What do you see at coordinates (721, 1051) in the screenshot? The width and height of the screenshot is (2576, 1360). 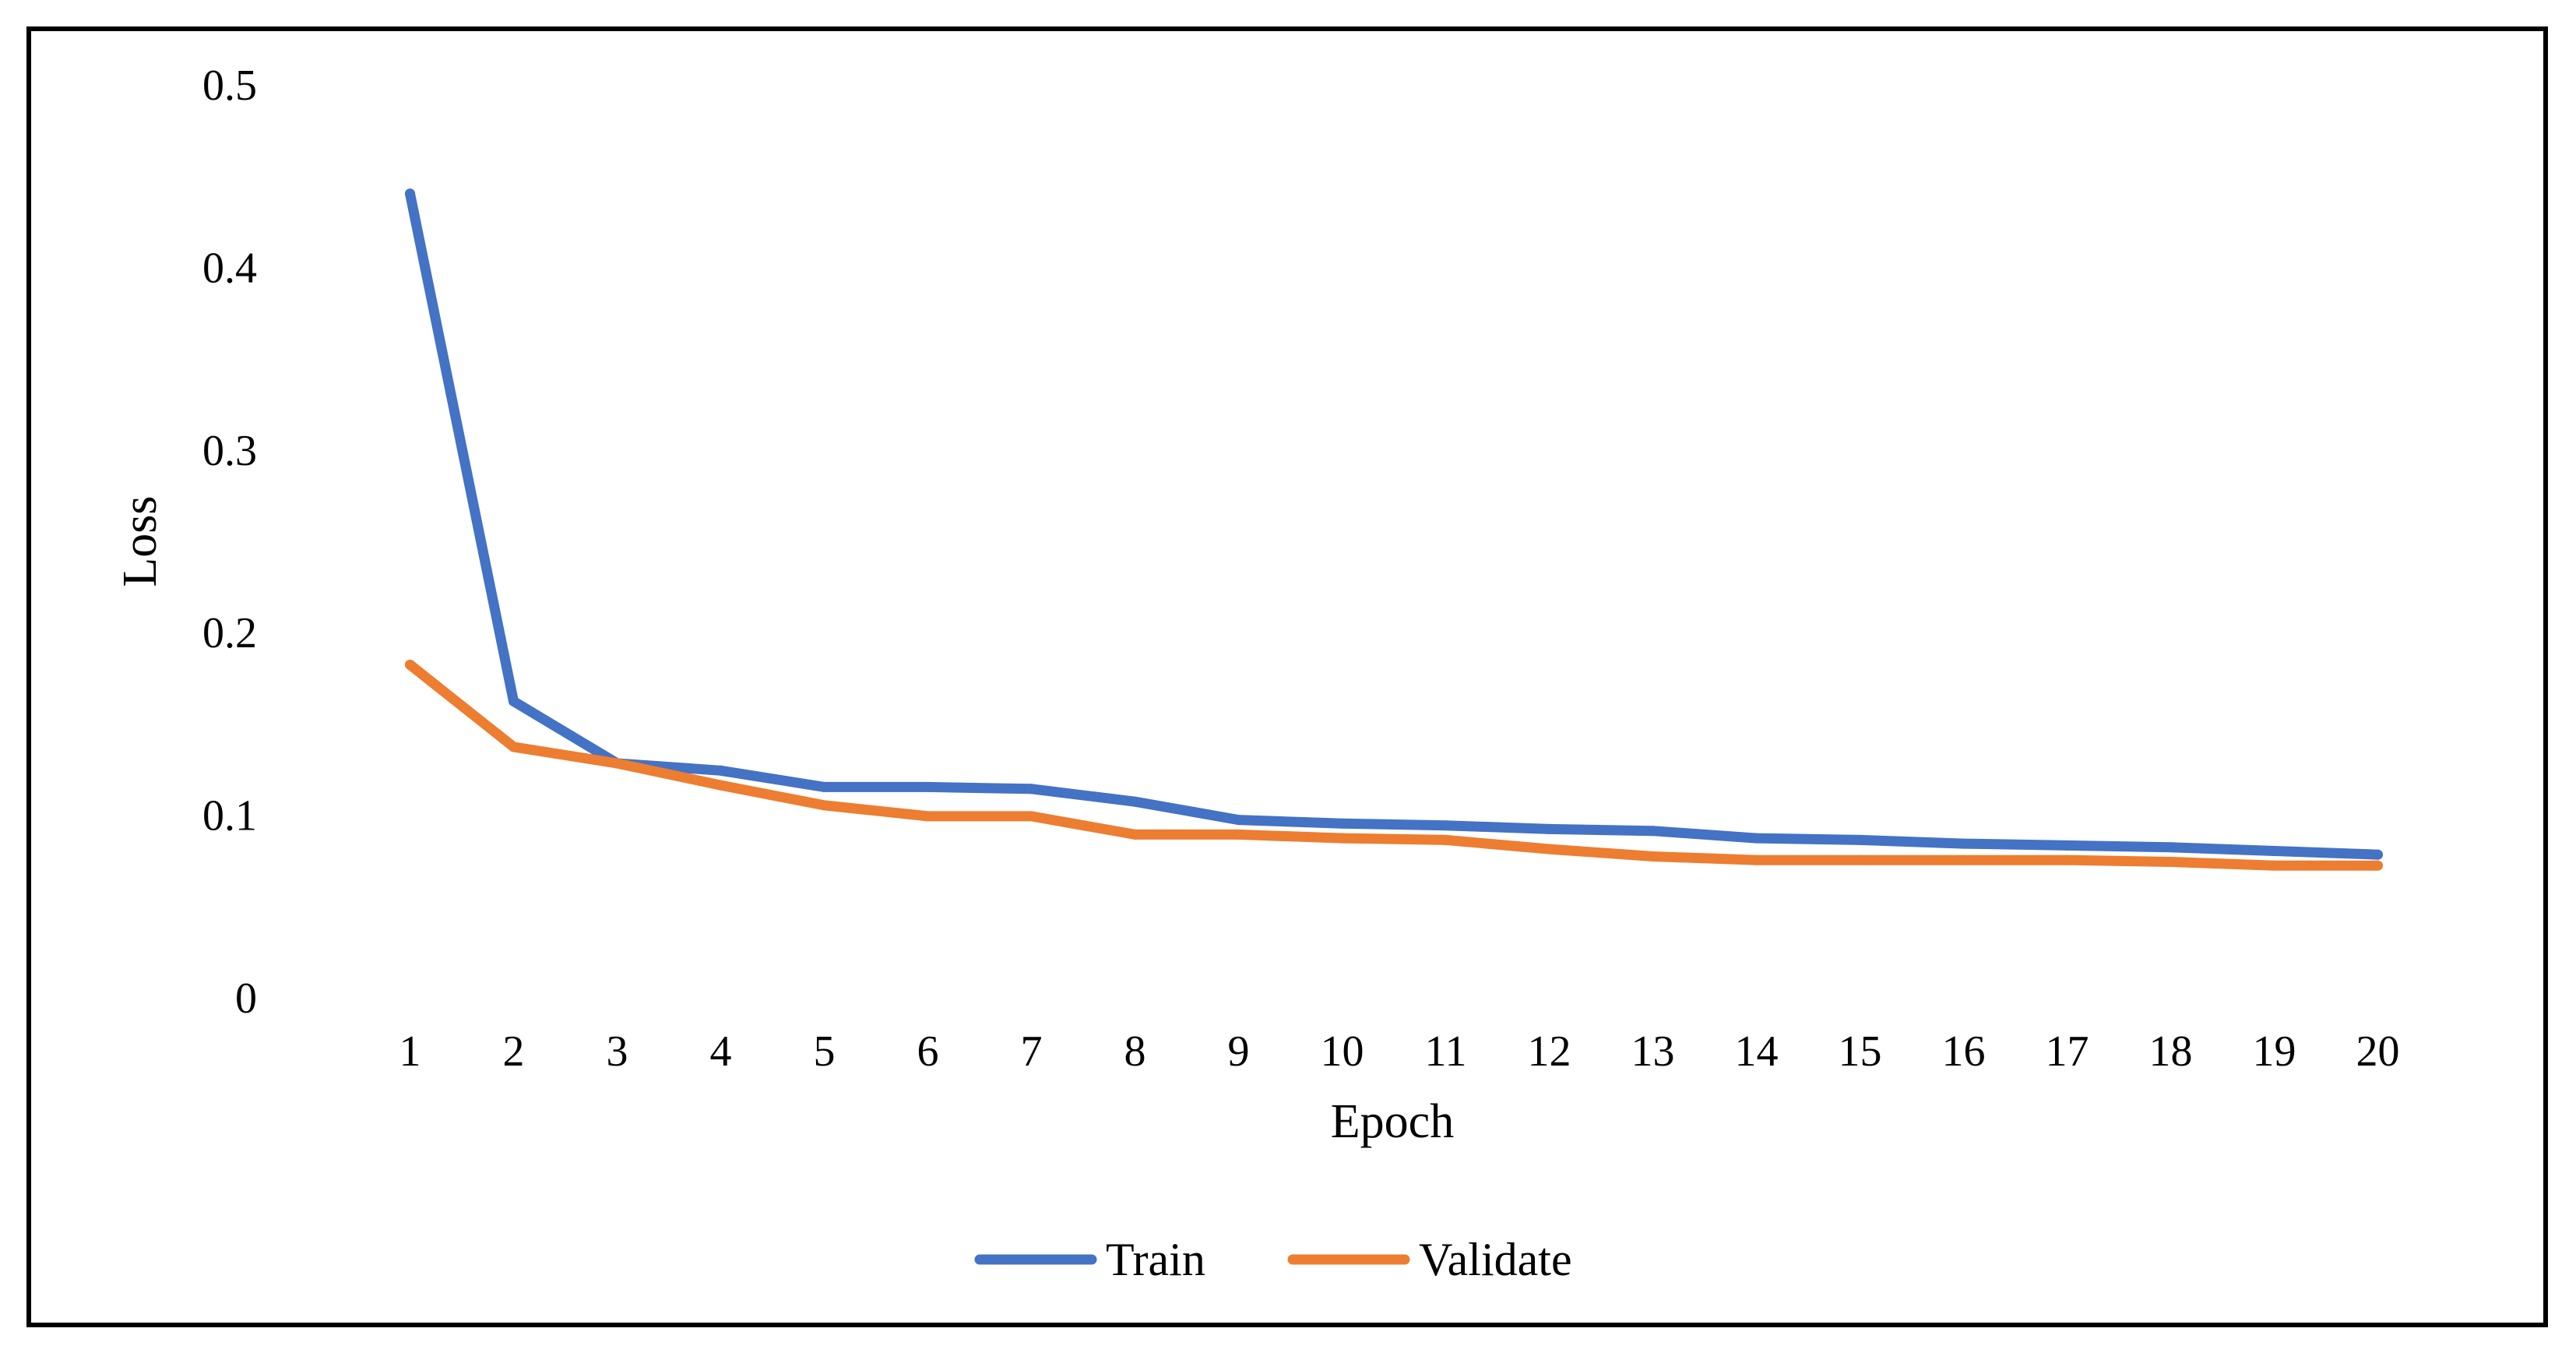 I see `x-tick-label: 4` at bounding box center [721, 1051].